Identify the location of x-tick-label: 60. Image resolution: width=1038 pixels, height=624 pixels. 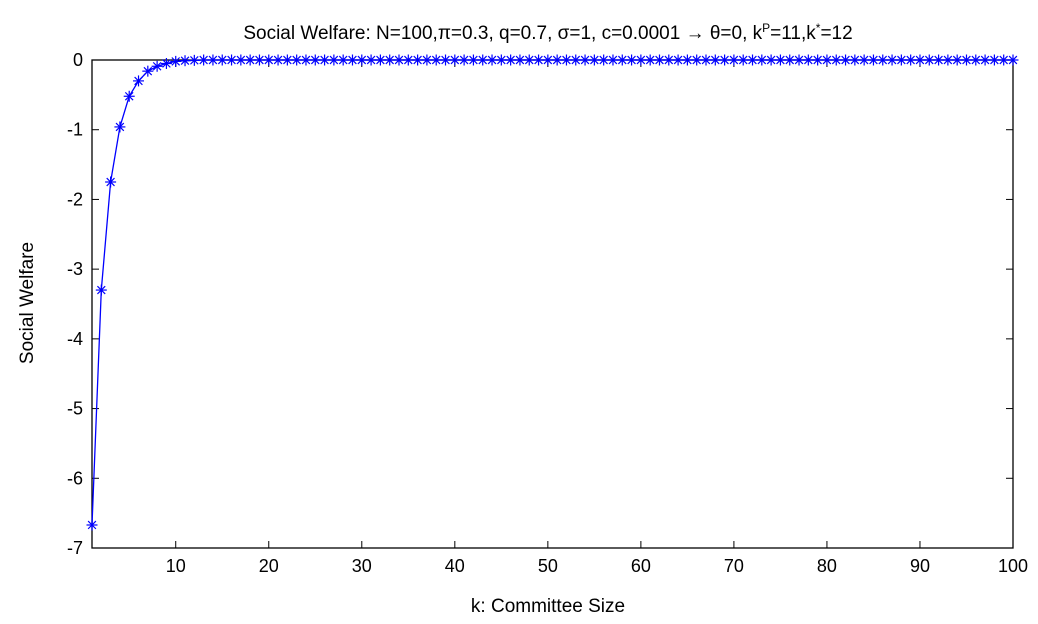
(641, 566).